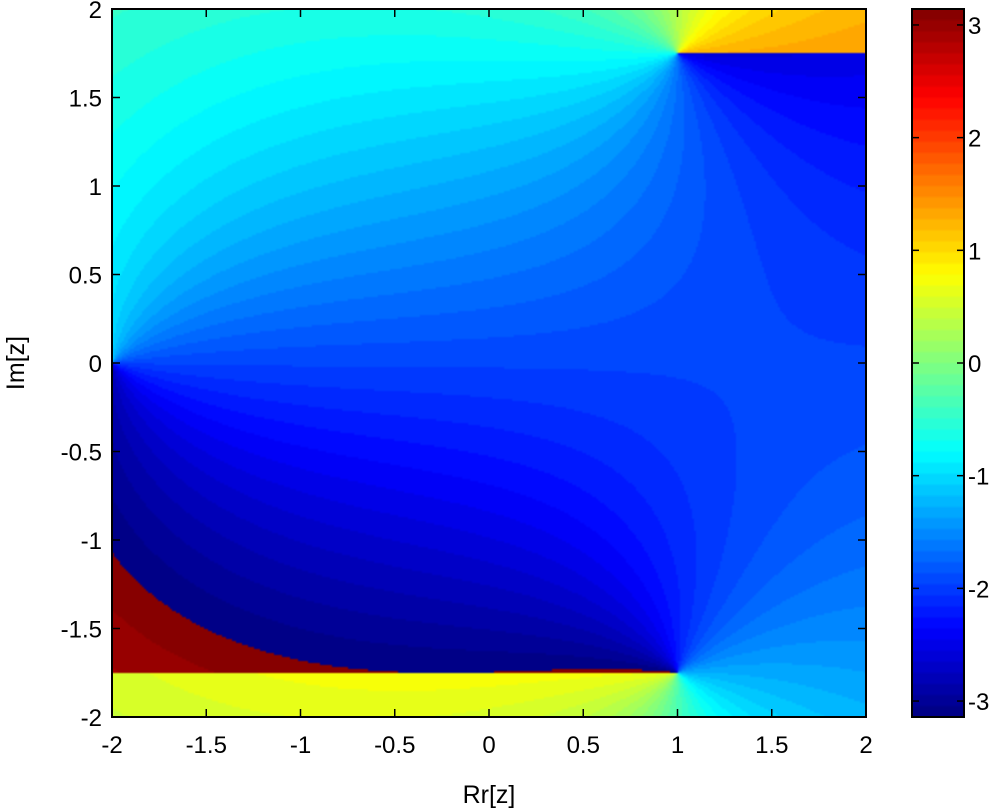  Describe the element at coordinates (394, 745) in the screenshot. I see `x-tick-label: -0.5` at that location.